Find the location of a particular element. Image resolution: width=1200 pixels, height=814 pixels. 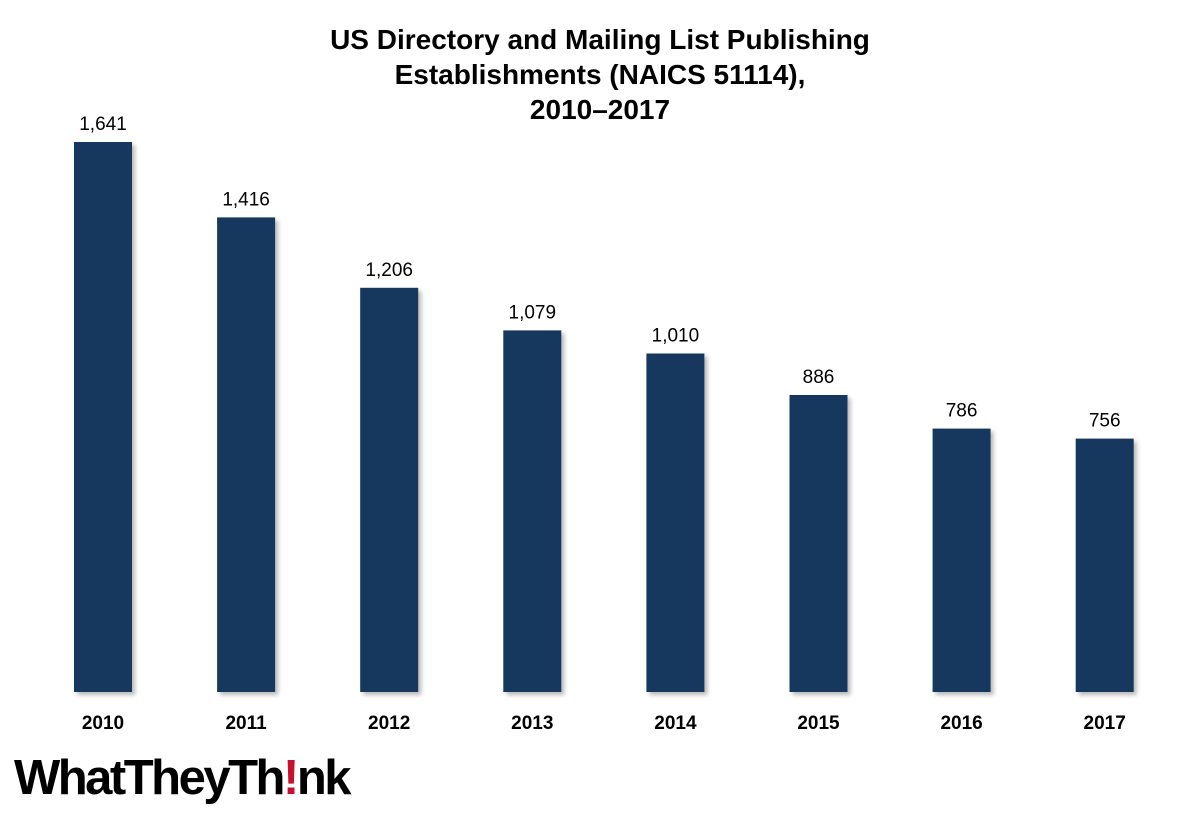

bar-2014 is located at coordinates (675, 522).